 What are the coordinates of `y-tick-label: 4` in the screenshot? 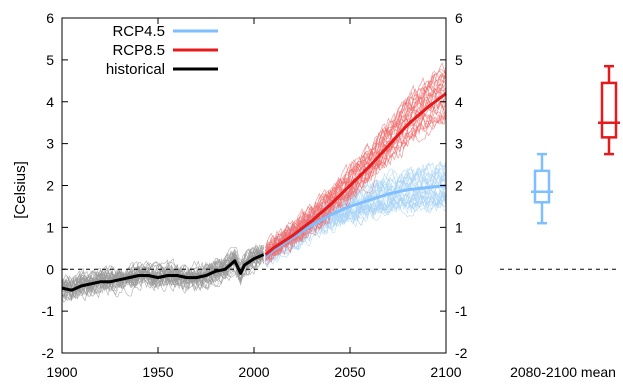 It's located at (50, 102).